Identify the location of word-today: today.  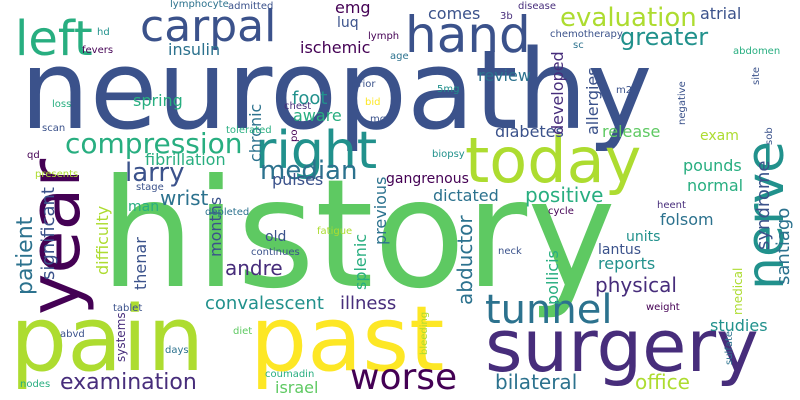
(553, 160).